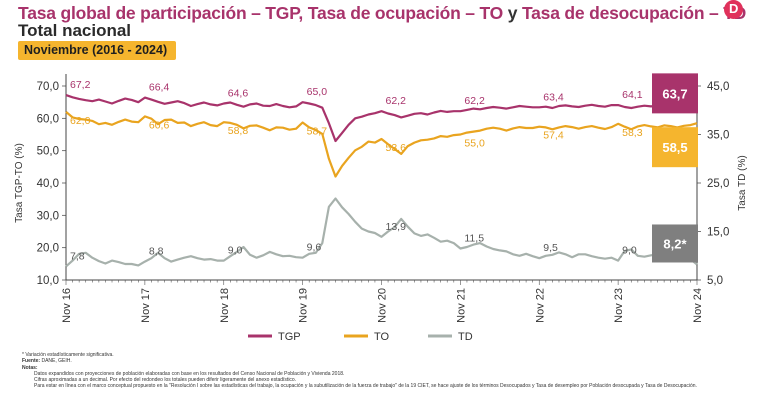  I want to click on title-to: Tasa de ocupación – TO, so click(405, 13).